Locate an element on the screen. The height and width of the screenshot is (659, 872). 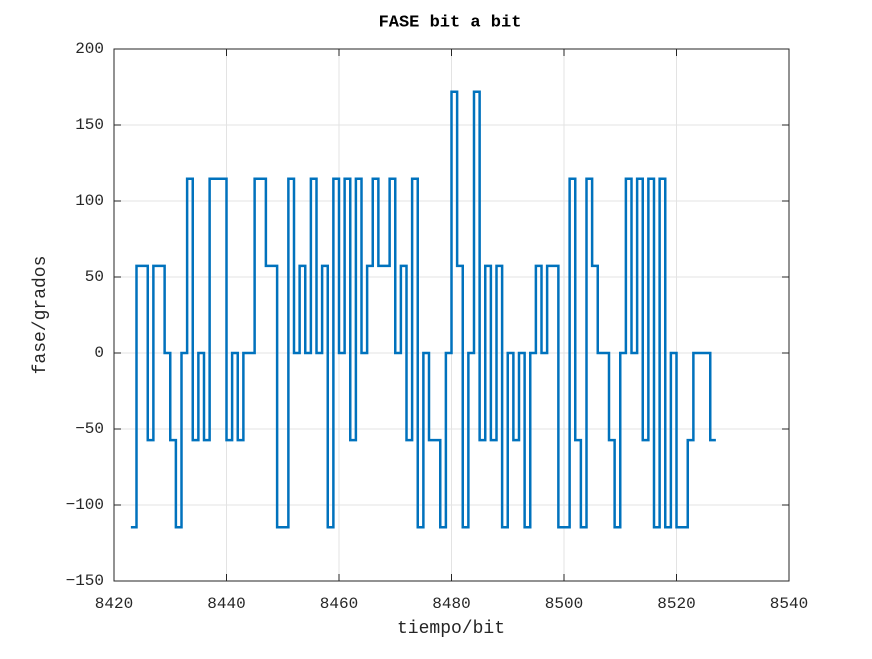
chart-title: FASE bit a bit is located at coordinates (450, 22).